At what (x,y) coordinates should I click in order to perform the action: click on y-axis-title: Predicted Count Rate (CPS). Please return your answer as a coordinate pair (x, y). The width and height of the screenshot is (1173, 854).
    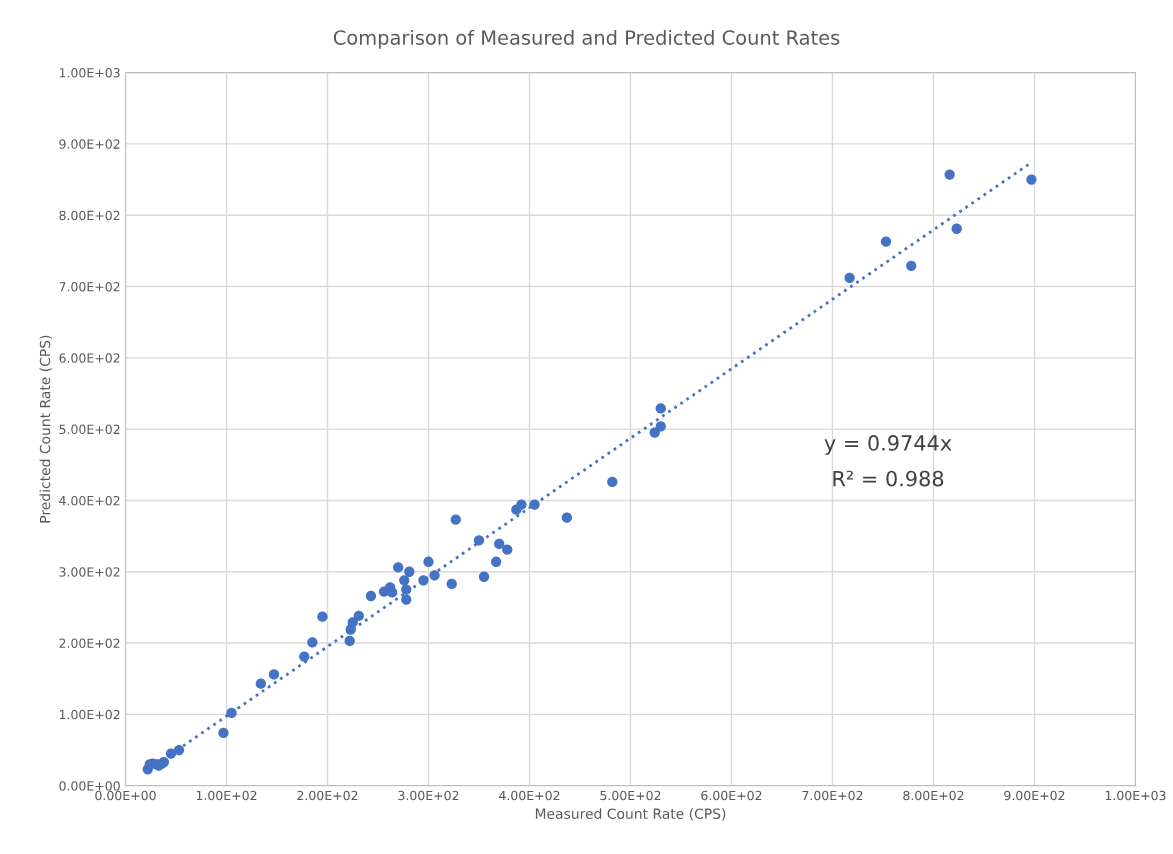
    Looking at the image, I should click on (45, 429).